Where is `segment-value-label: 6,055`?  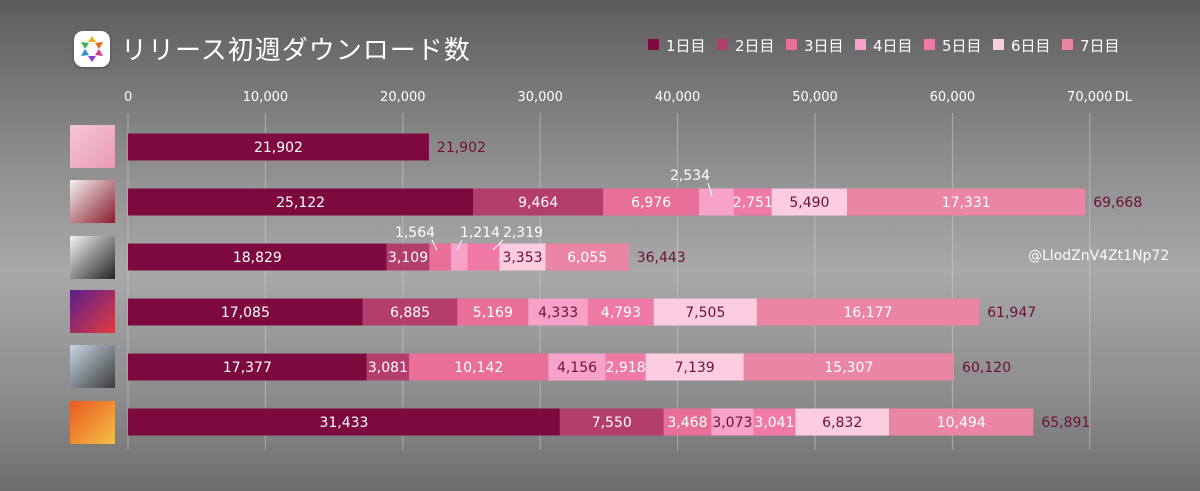 segment-value-label: 6,055 is located at coordinates (587, 258).